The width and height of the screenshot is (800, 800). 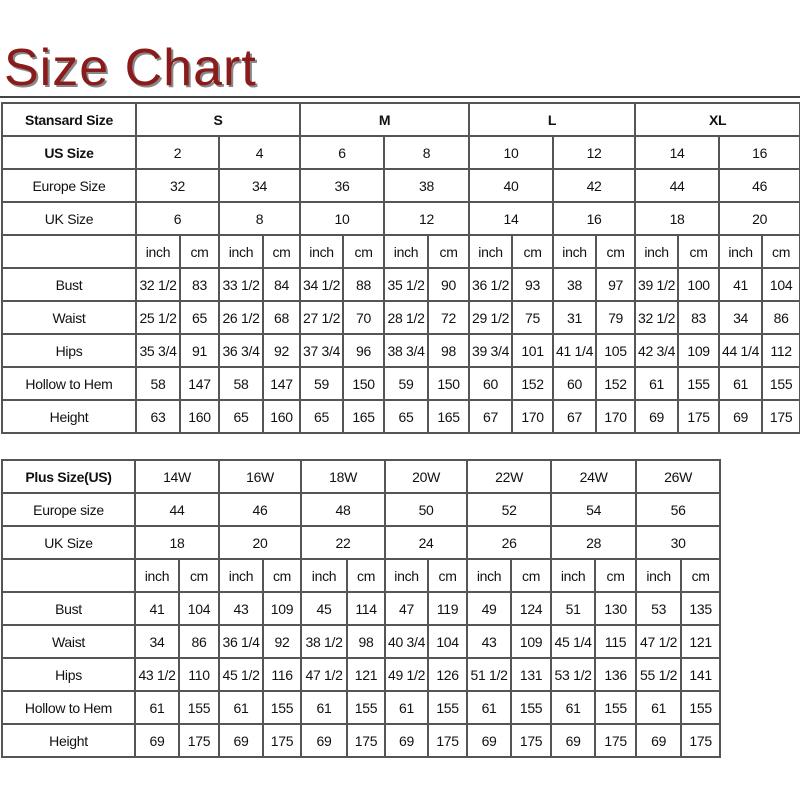 I want to click on size-cell: 26W, so click(x=678, y=476).